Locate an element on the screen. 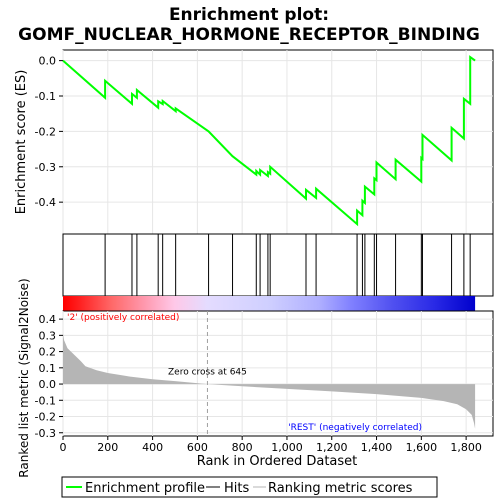 This screenshot has height=500, width=500. es-tick-label: -0.2 is located at coordinates (45, 131).